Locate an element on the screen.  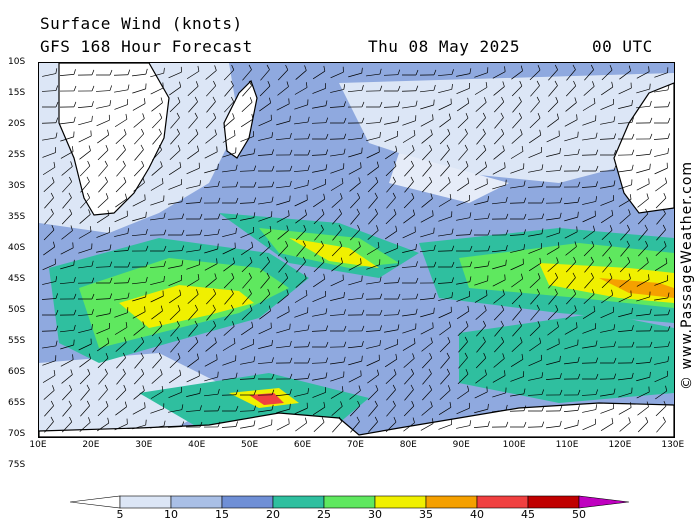
lon-label: 30E is located at coordinates (144, 445).